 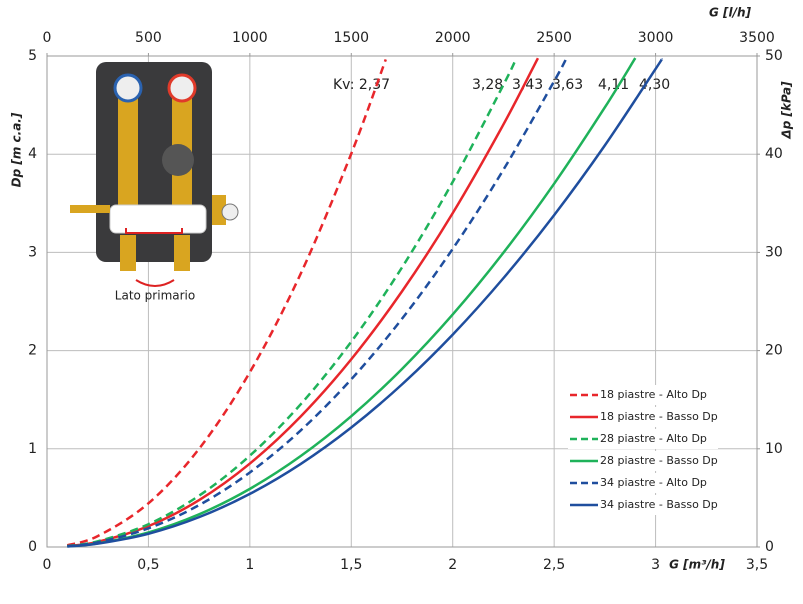 What do you see at coordinates (554, 38) in the screenshot?
I see `x2-tick-label: 2500` at bounding box center [554, 38].